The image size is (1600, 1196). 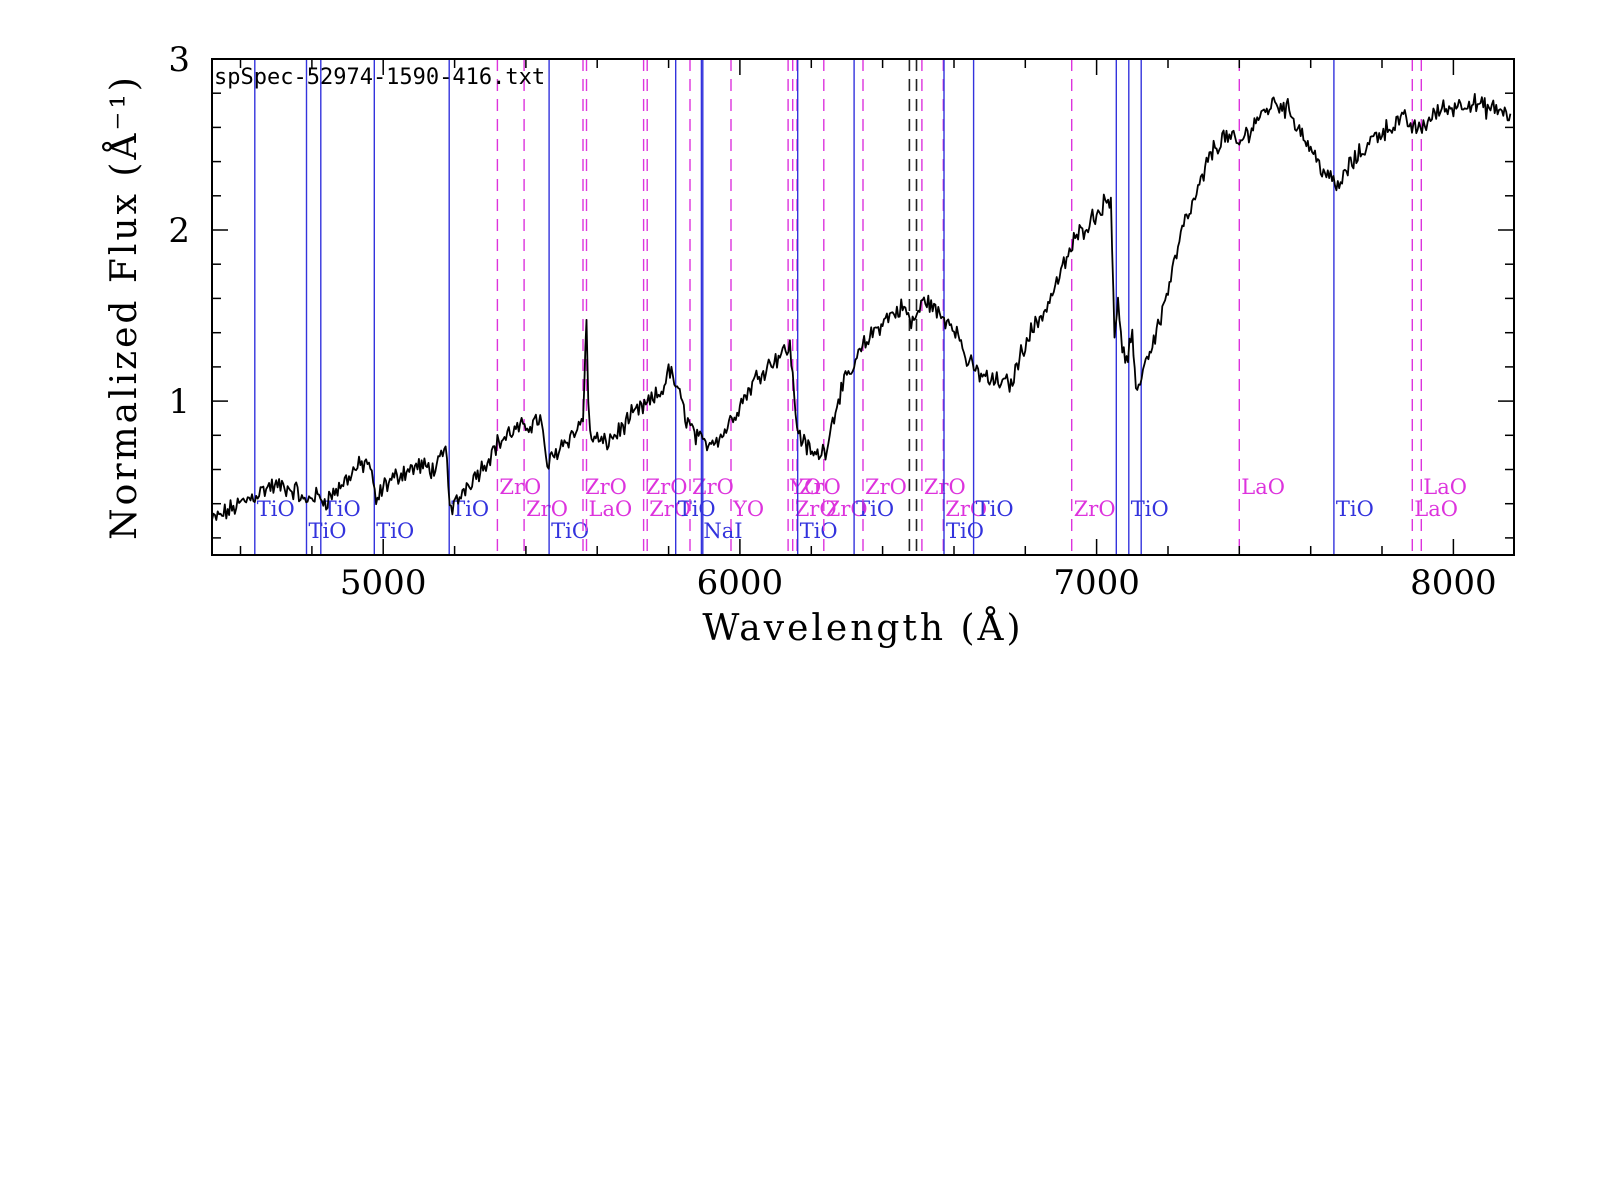 What do you see at coordinates (379, 77) in the screenshot?
I see `chart-title: spSpec-52974-1590-416.txt` at bounding box center [379, 77].